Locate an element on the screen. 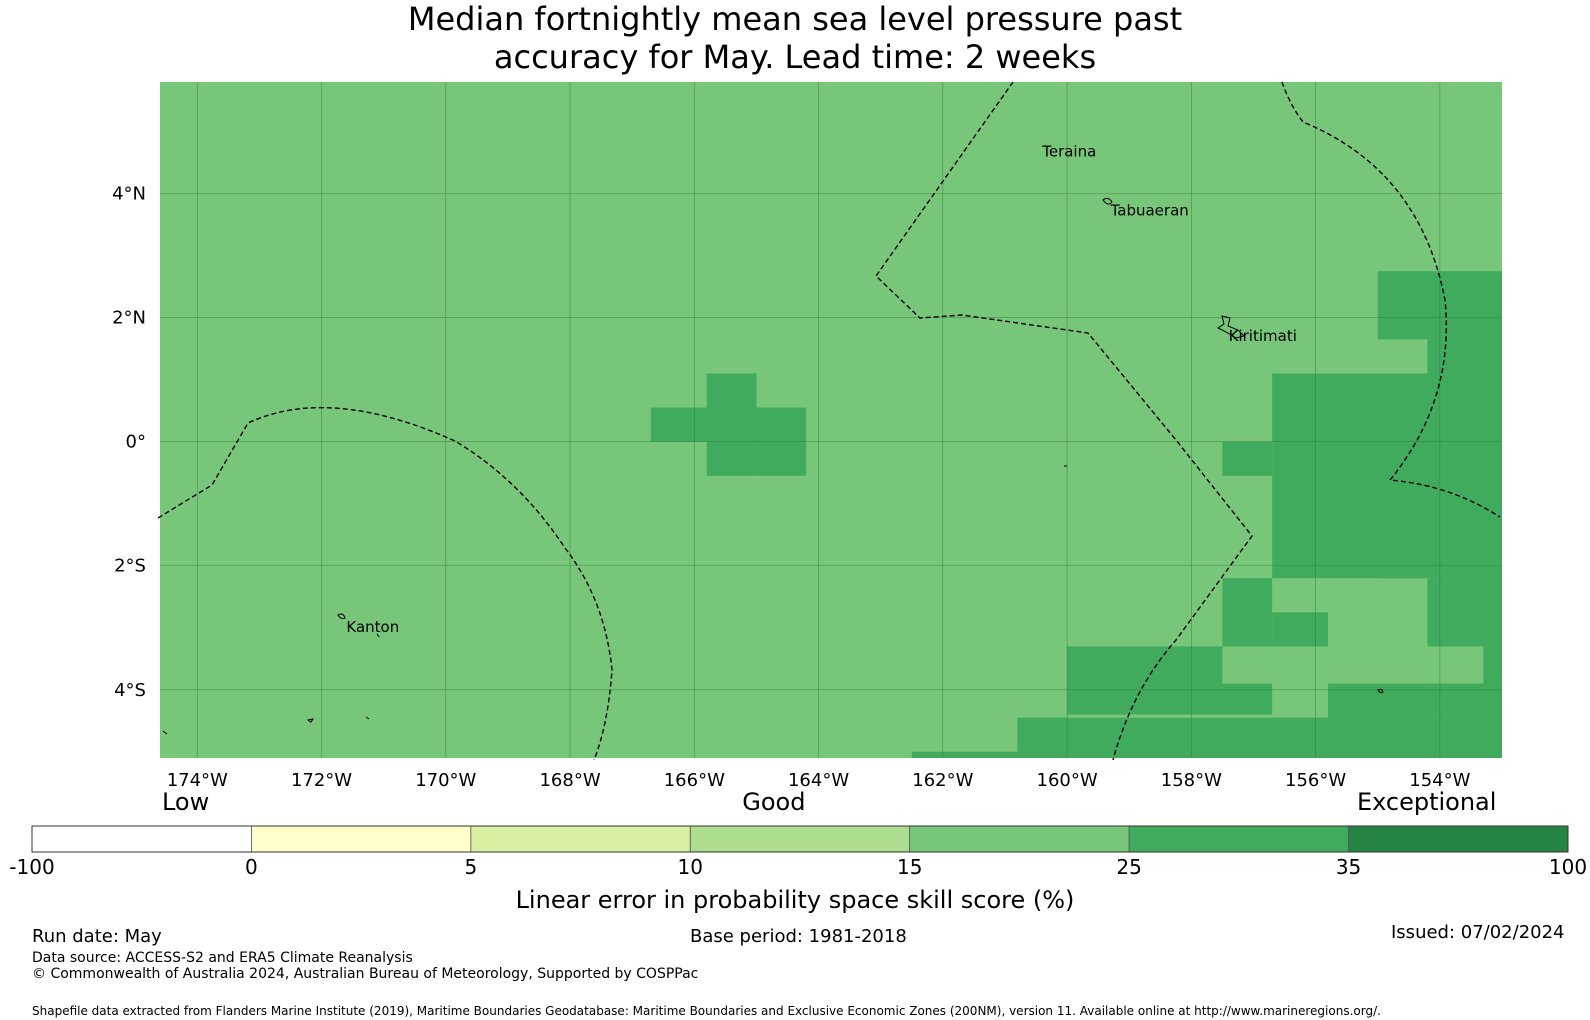  latitude-label: 2°S is located at coordinates (130, 566).